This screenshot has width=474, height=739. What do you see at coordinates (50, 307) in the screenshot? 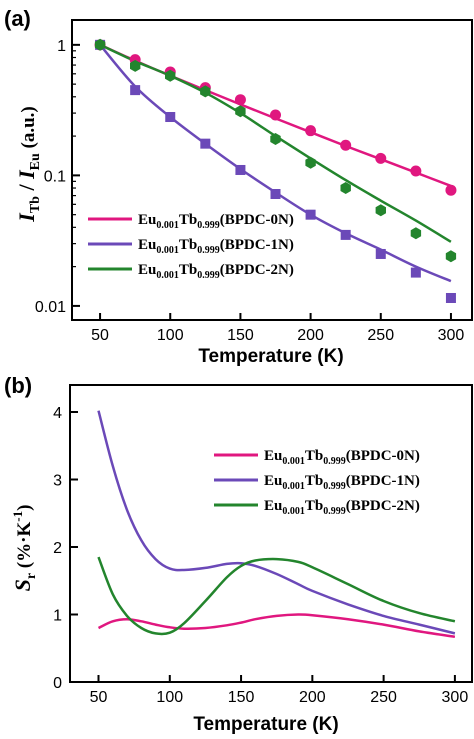
I see `a-y-tick-label: 0.01` at bounding box center [50, 307].